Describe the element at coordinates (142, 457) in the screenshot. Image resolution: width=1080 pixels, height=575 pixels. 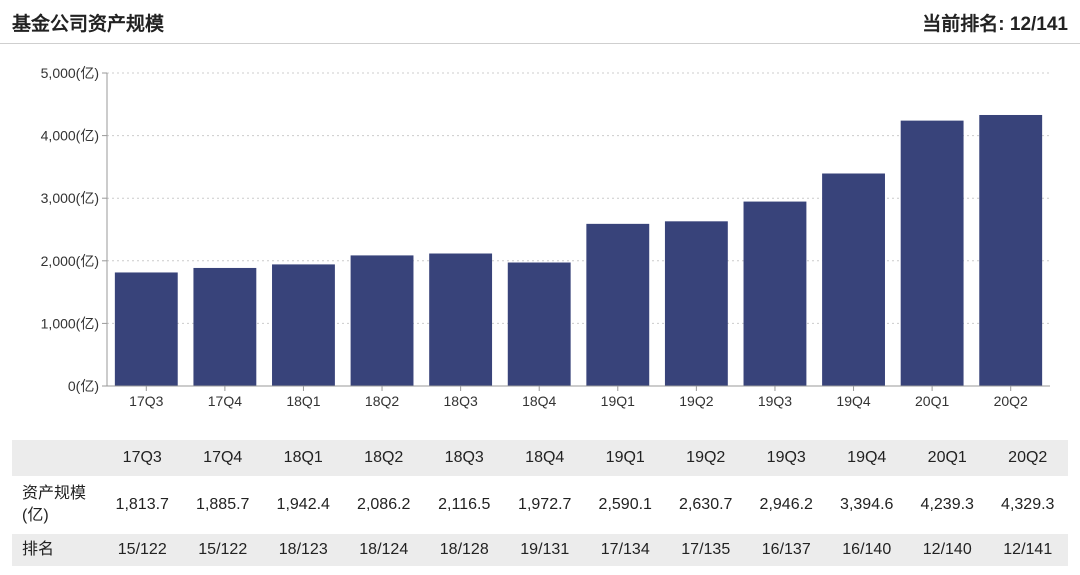
I see `table-column-header: 17Q3` at that location.